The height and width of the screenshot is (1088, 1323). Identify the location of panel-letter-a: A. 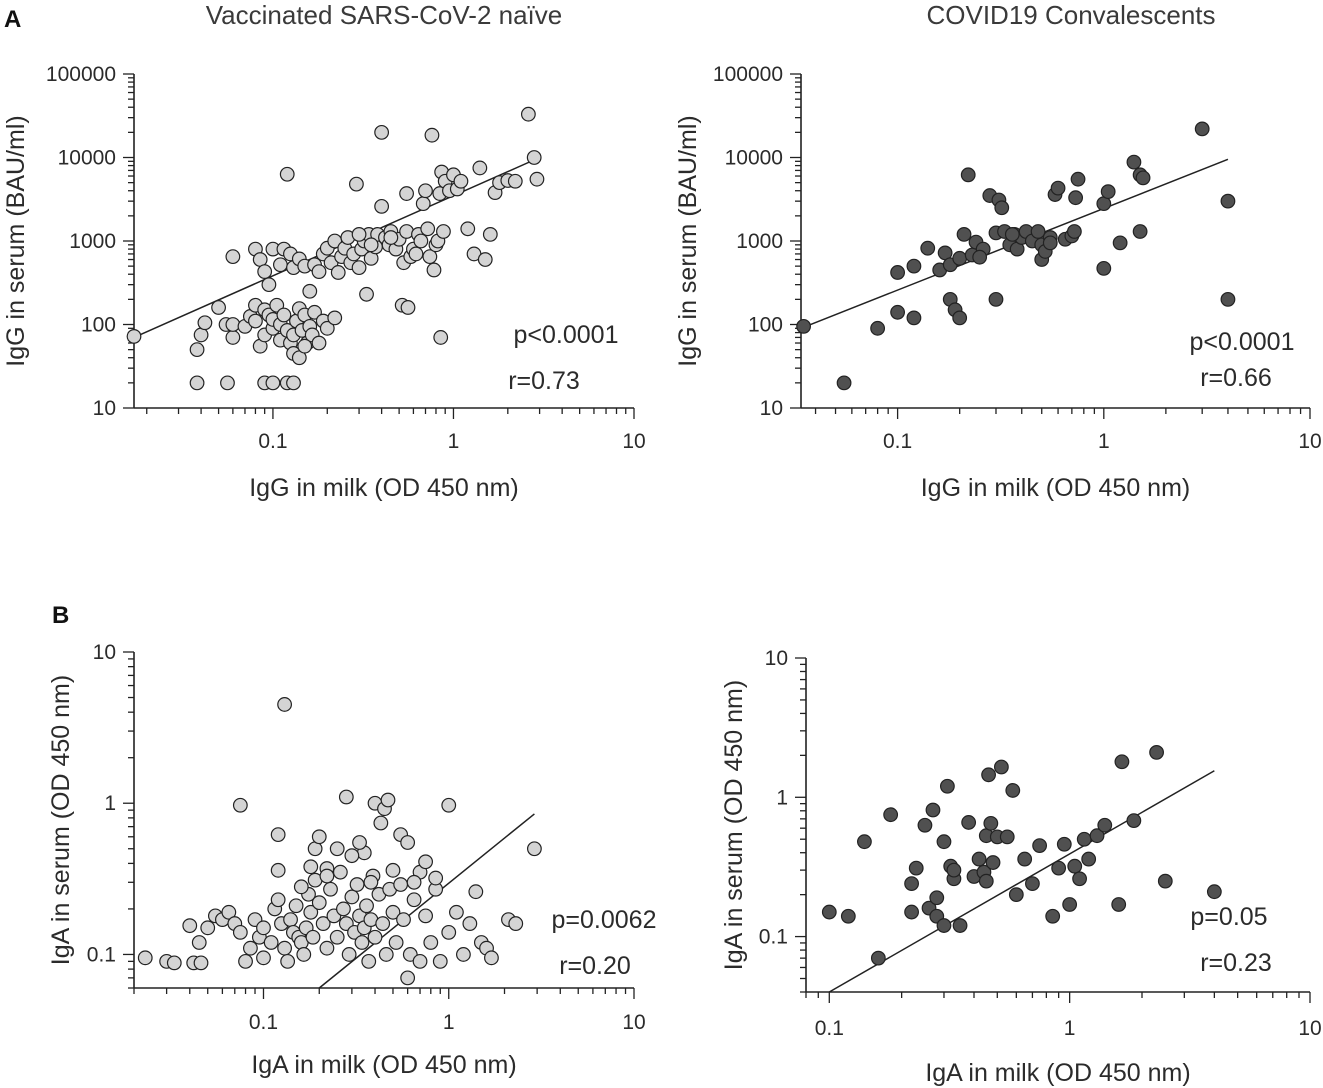
(13, 19).